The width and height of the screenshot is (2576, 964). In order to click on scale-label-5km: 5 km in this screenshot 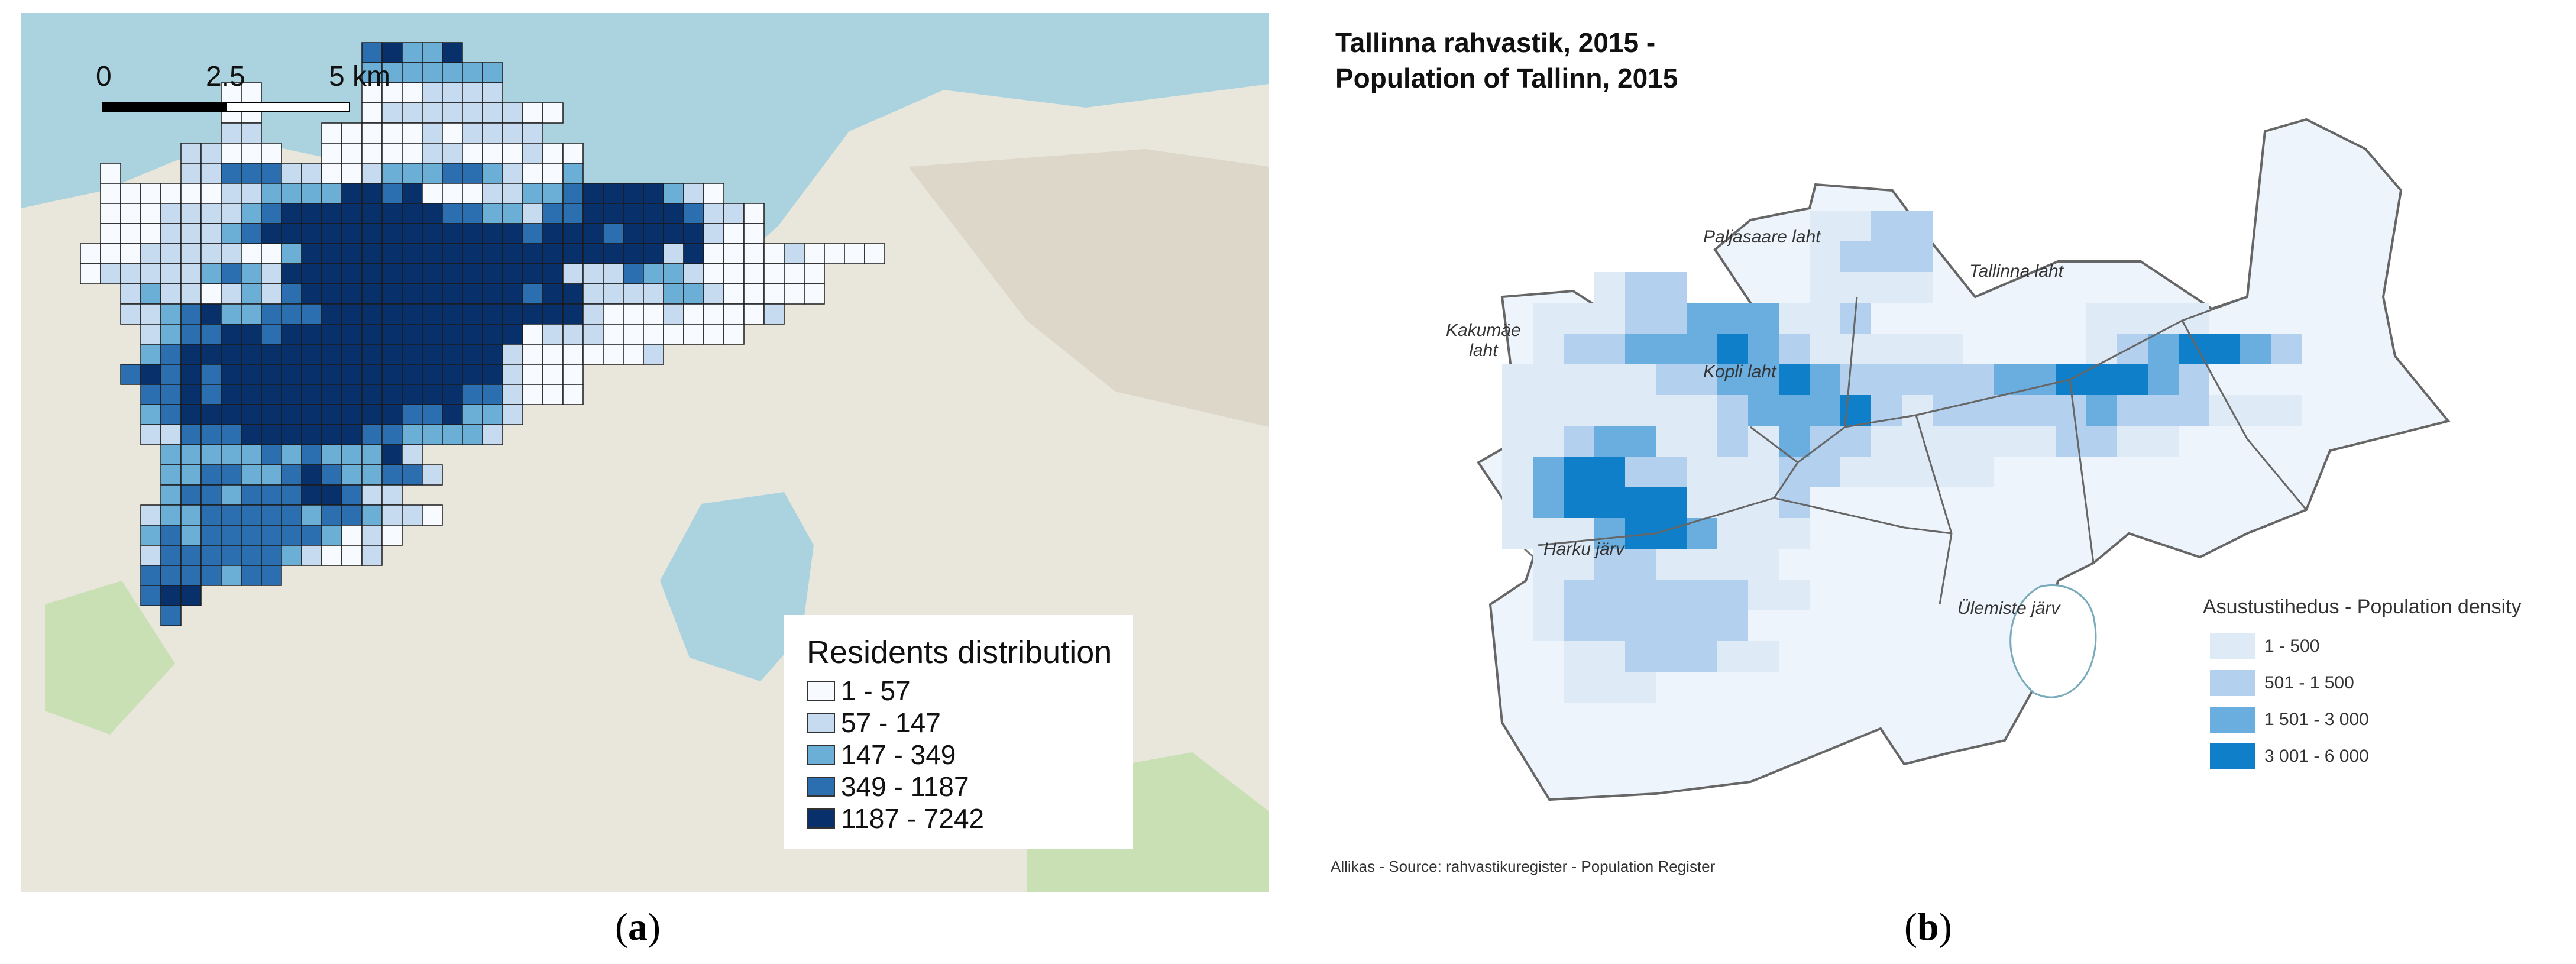, I will do `click(360, 76)`.